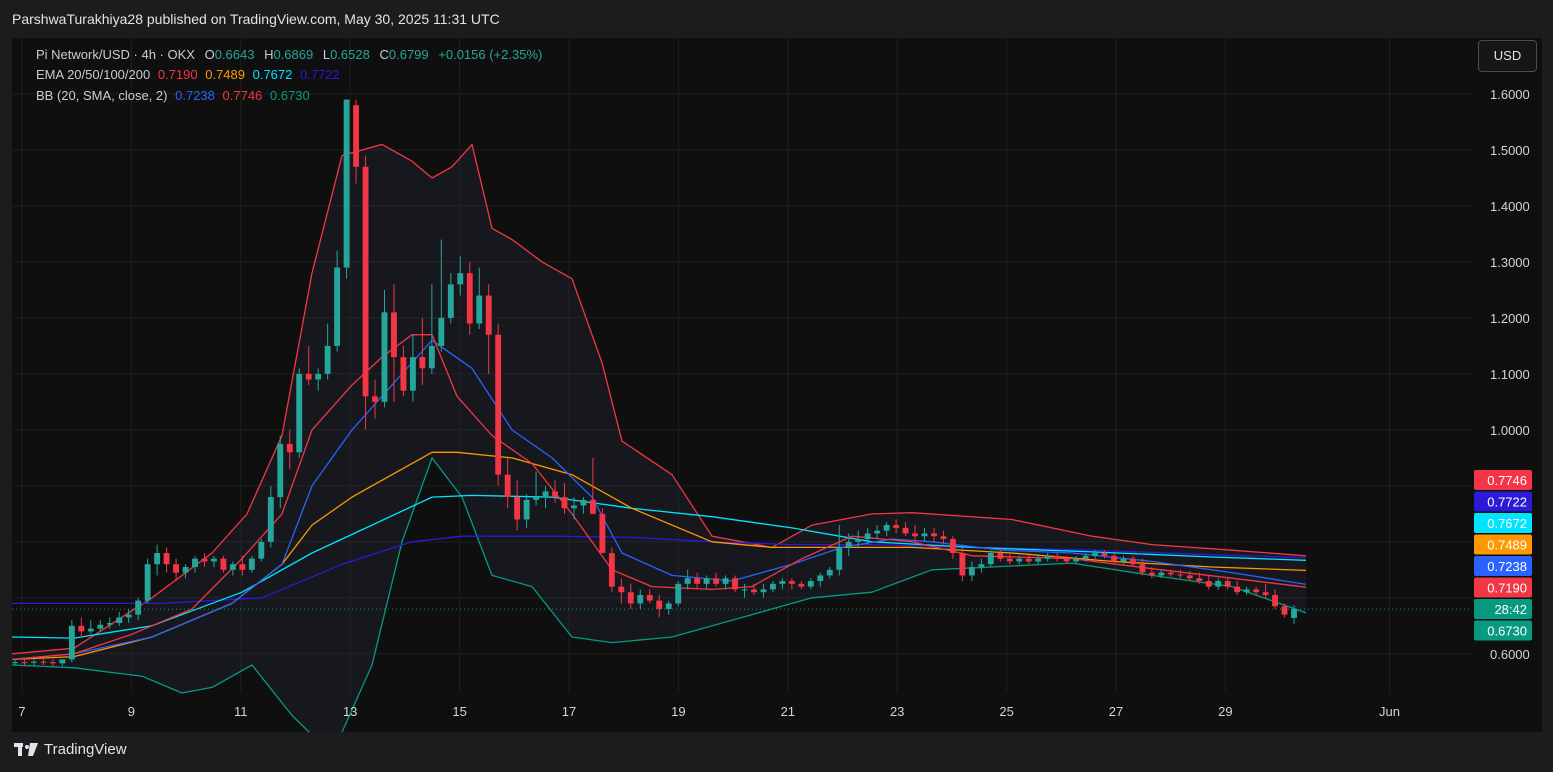 The height and width of the screenshot is (772, 1553). Describe the element at coordinates (93, 74) in the screenshot. I see `legend-ema-label: EMA 20/50/100/200` at that location.